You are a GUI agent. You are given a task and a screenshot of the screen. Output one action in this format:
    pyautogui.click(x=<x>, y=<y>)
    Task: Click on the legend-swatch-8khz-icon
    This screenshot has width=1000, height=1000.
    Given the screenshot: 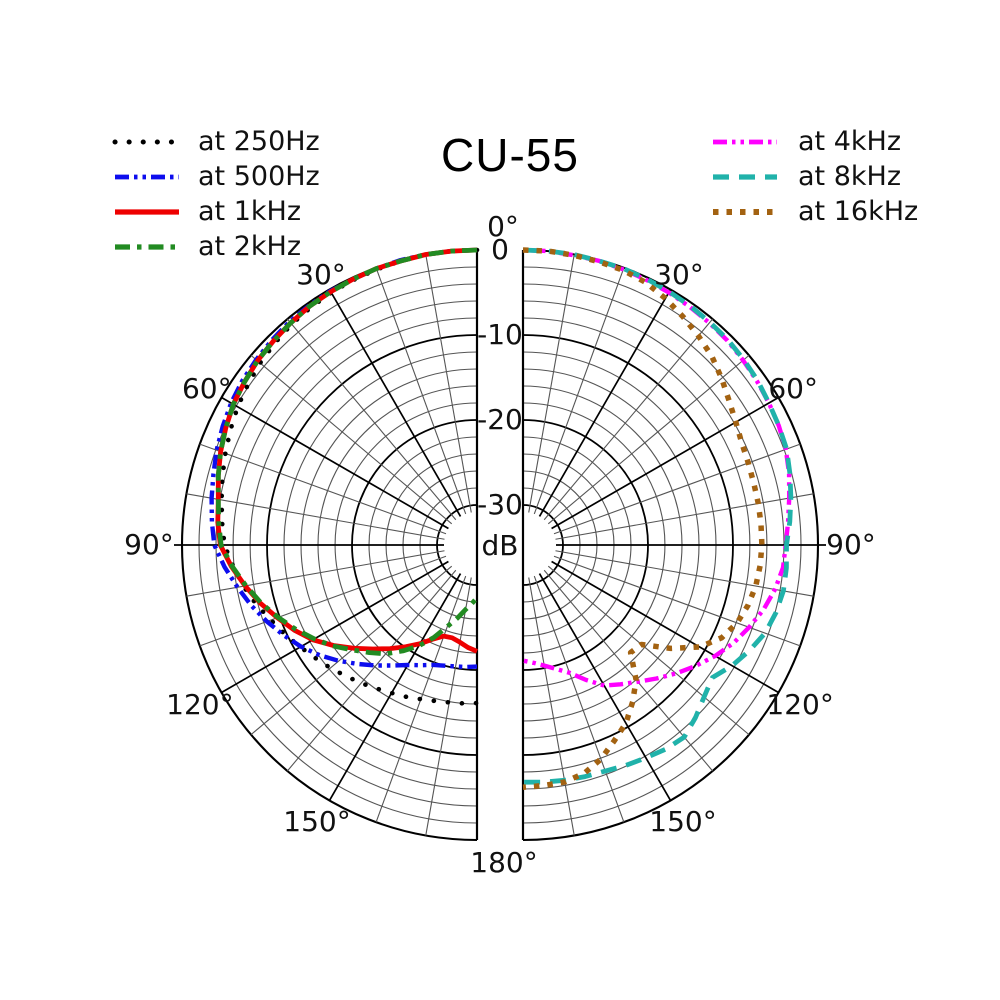 What is the action you would take?
    pyautogui.click(x=745, y=176)
    